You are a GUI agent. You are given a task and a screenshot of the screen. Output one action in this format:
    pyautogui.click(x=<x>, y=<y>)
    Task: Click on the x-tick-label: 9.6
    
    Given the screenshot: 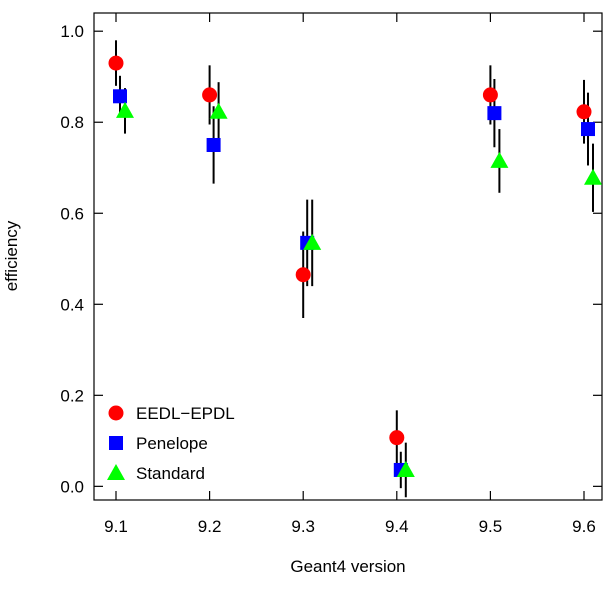 What is the action you would take?
    pyautogui.click(x=584, y=526)
    